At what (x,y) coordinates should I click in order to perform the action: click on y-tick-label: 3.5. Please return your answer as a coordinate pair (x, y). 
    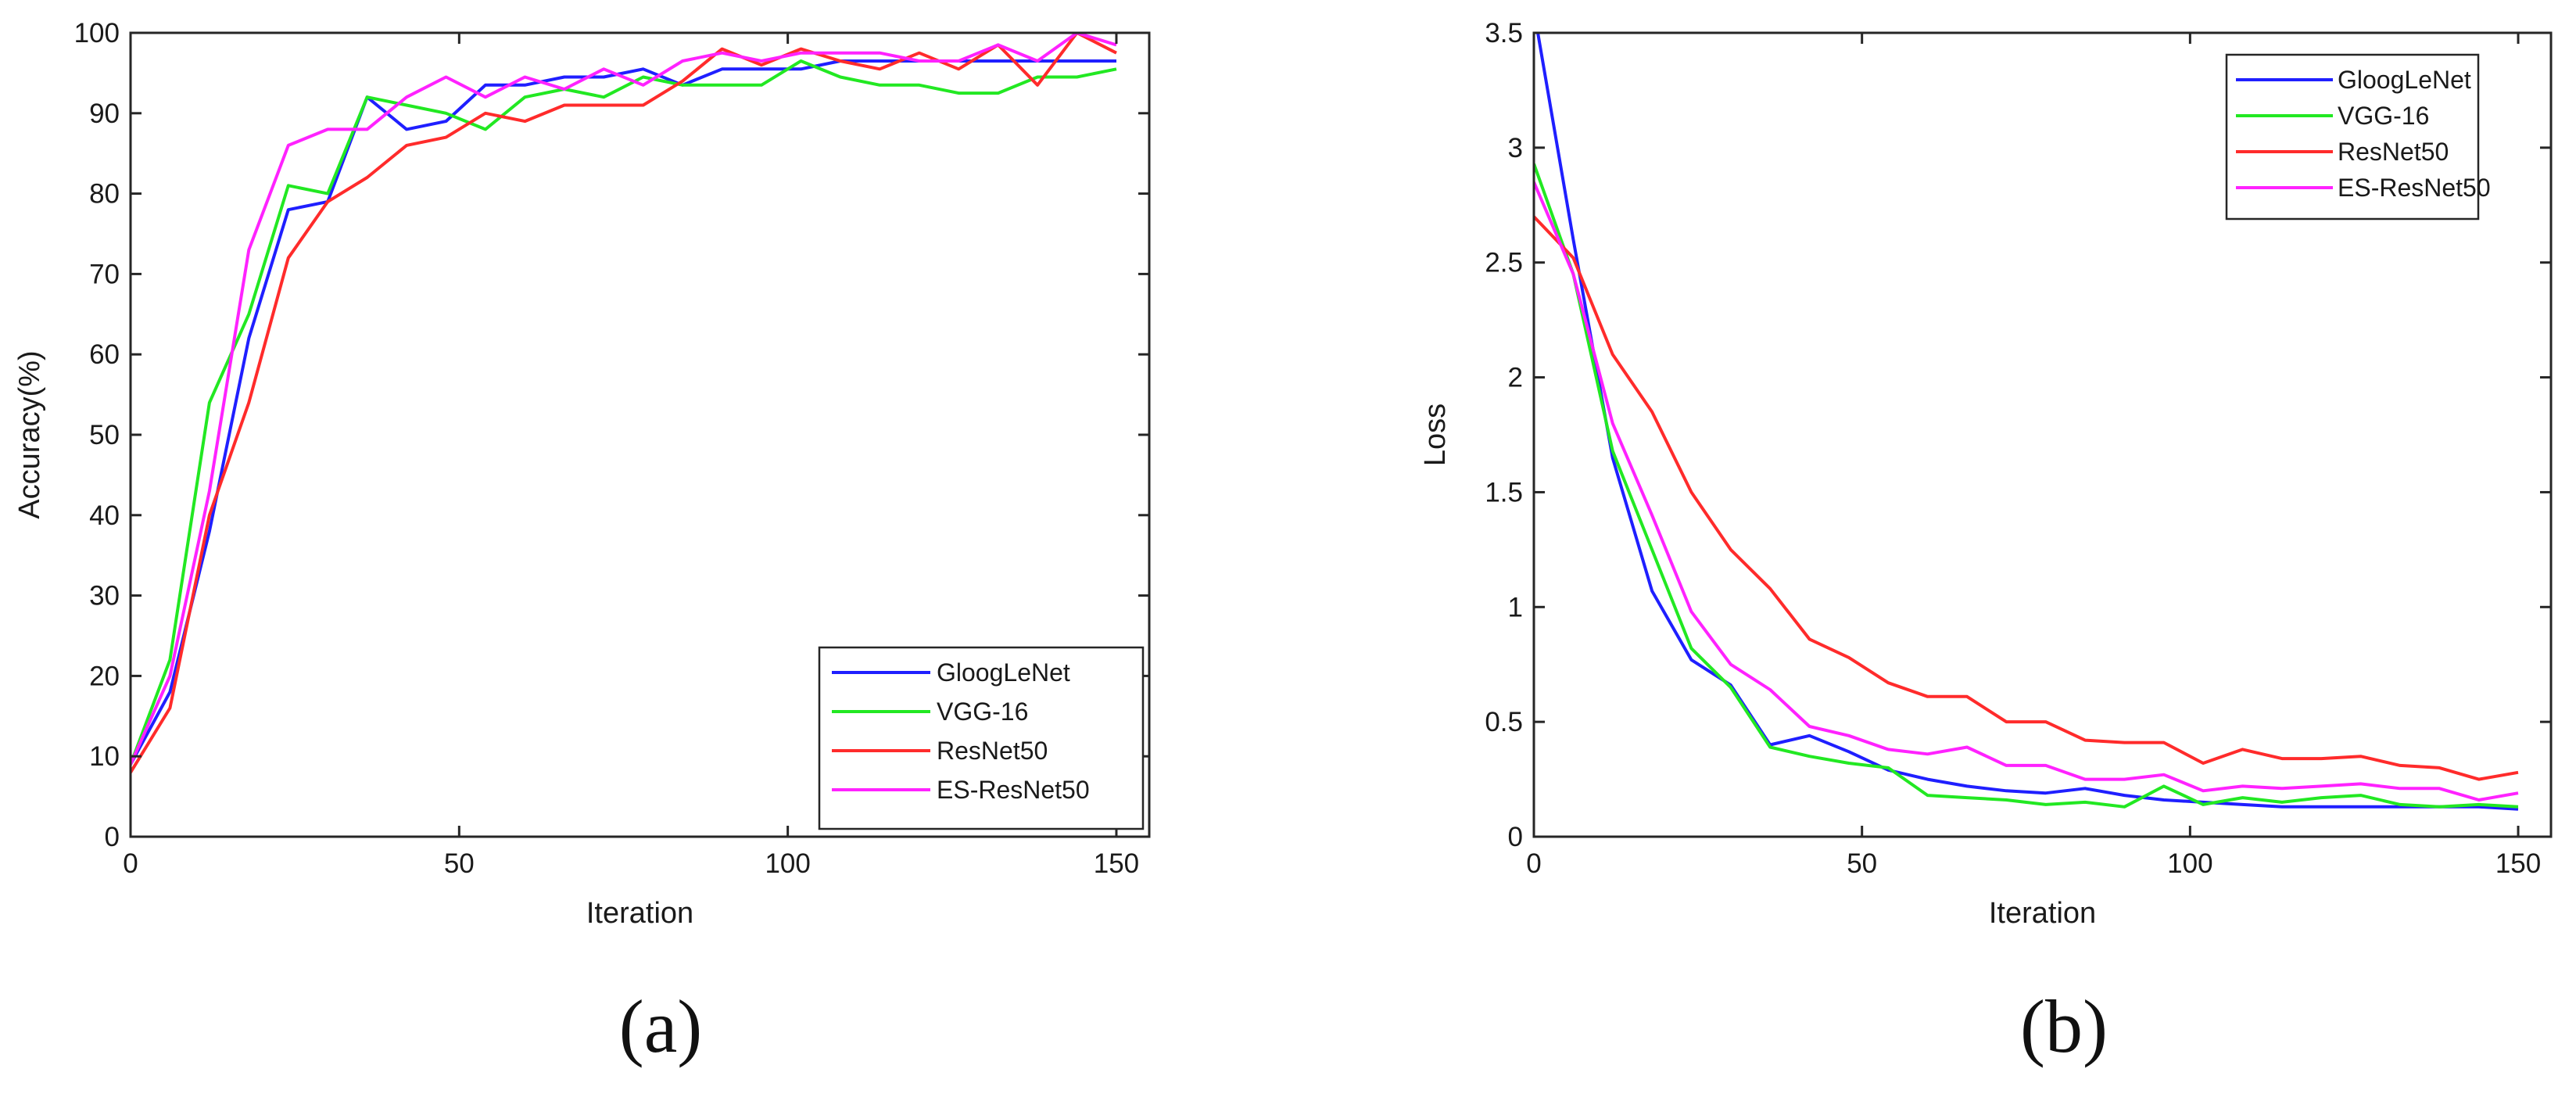
    Looking at the image, I should click on (1504, 33).